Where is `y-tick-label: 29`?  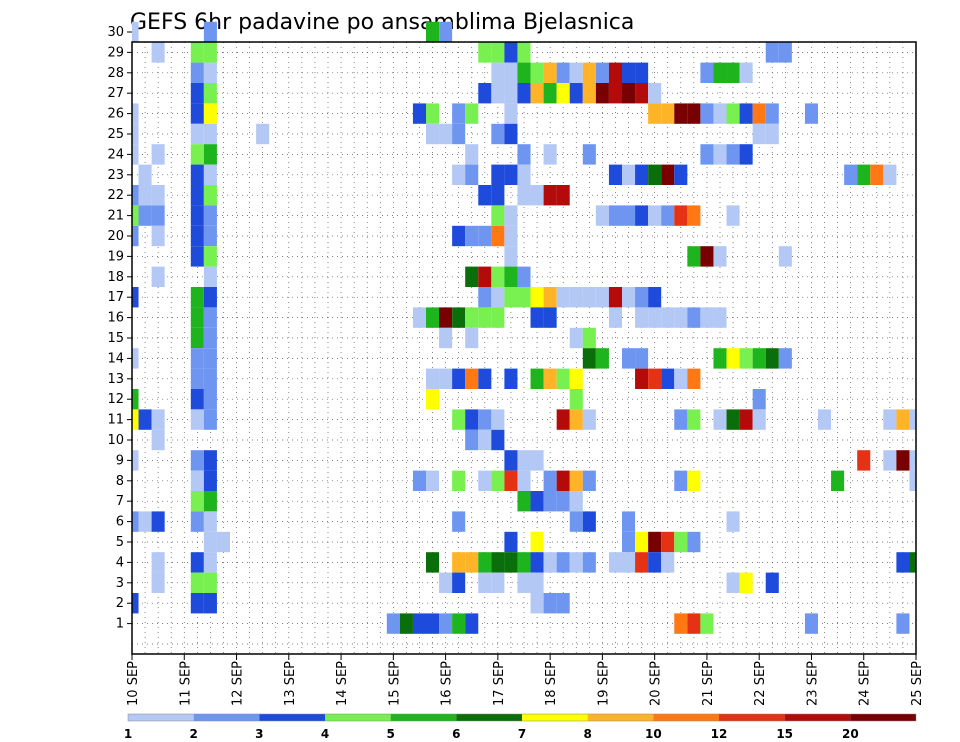 y-tick-label: 29 is located at coordinates (115, 52).